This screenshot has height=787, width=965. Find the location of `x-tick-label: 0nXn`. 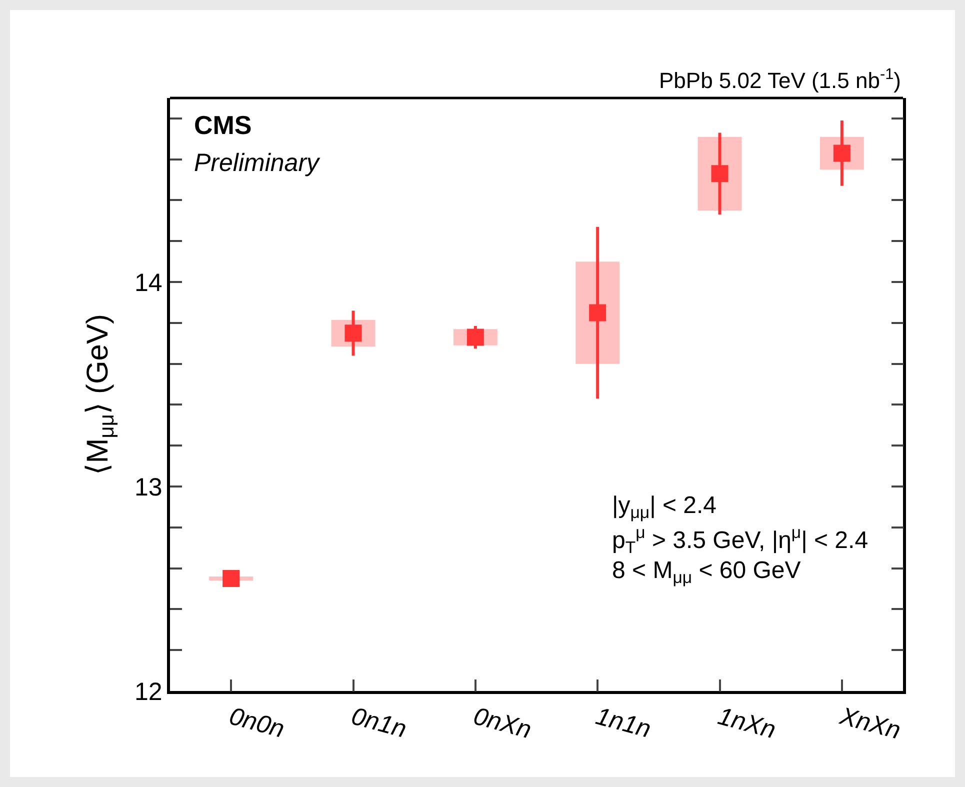

x-tick-label: 0nXn is located at coordinates (502, 723).